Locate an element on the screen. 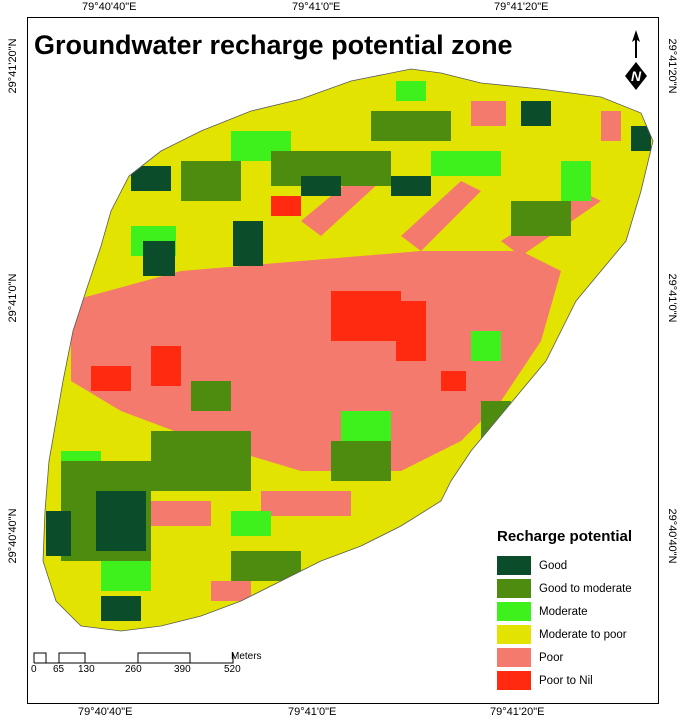  scale-tick-0: 0 is located at coordinates (34, 669).